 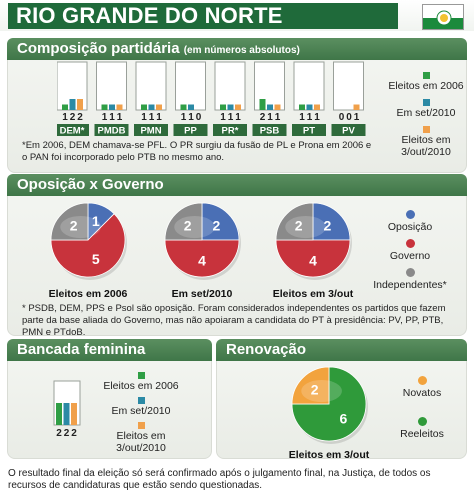 What do you see at coordinates (341, 350) in the screenshot?
I see `renovacao-header: Renovação` at bounding box center [341, 350].